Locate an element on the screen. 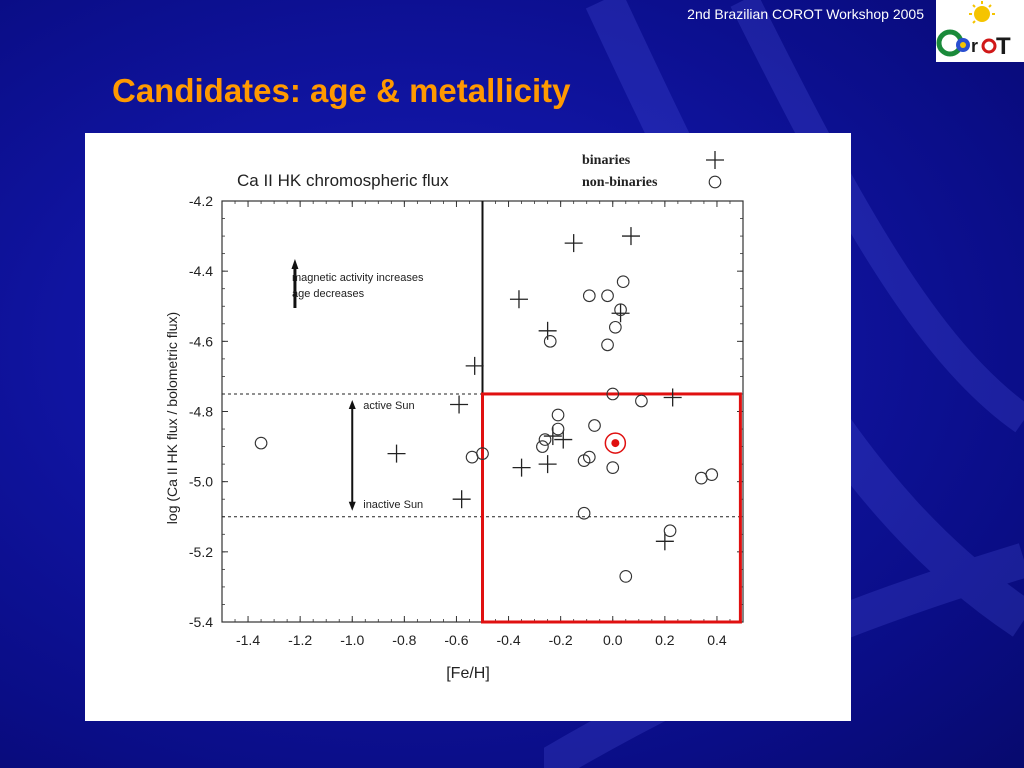 Image resolution: width=1024 pixels, height=768 pixels. y-tick-label: -4.2 is located at coordinates (201, 201).